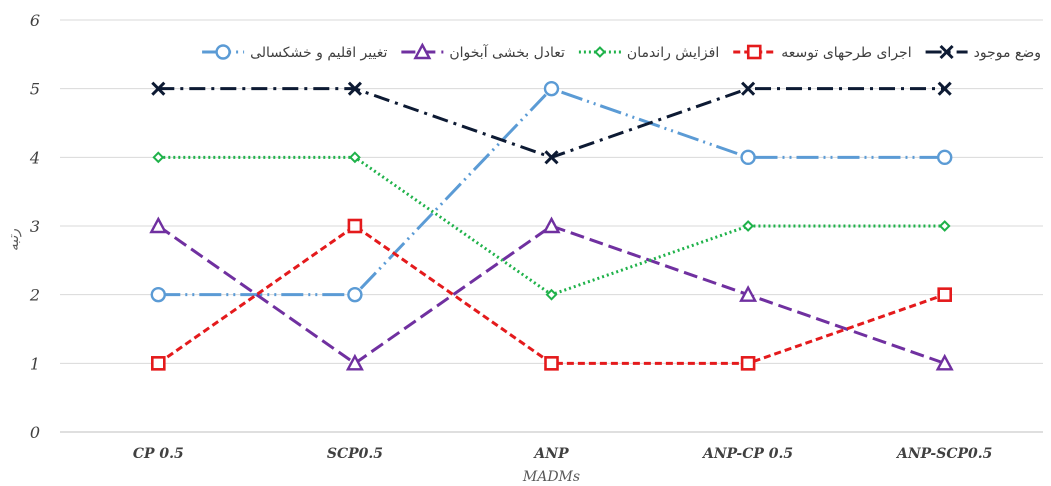 Image resolution: width=1051 pixels, height=486 pixels. What do you see at coordinates (34, 157) in the screenshot?
I see `y-tick-label: 4` at bounding box center [34, 157].